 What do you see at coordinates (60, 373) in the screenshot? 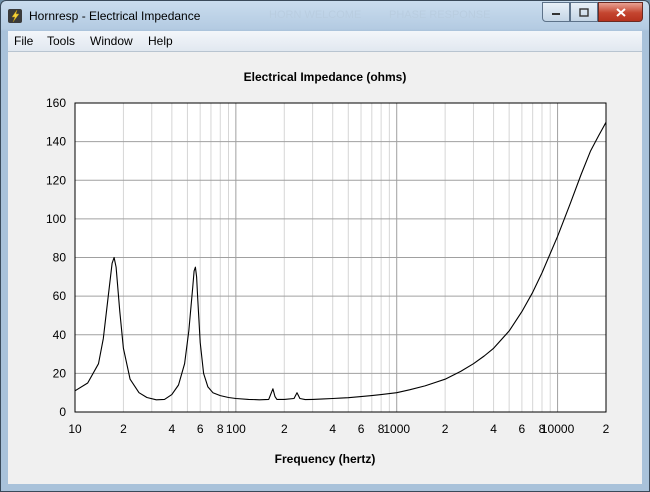
I see `y-tick-label: 20` at bounding box center [60, 373].